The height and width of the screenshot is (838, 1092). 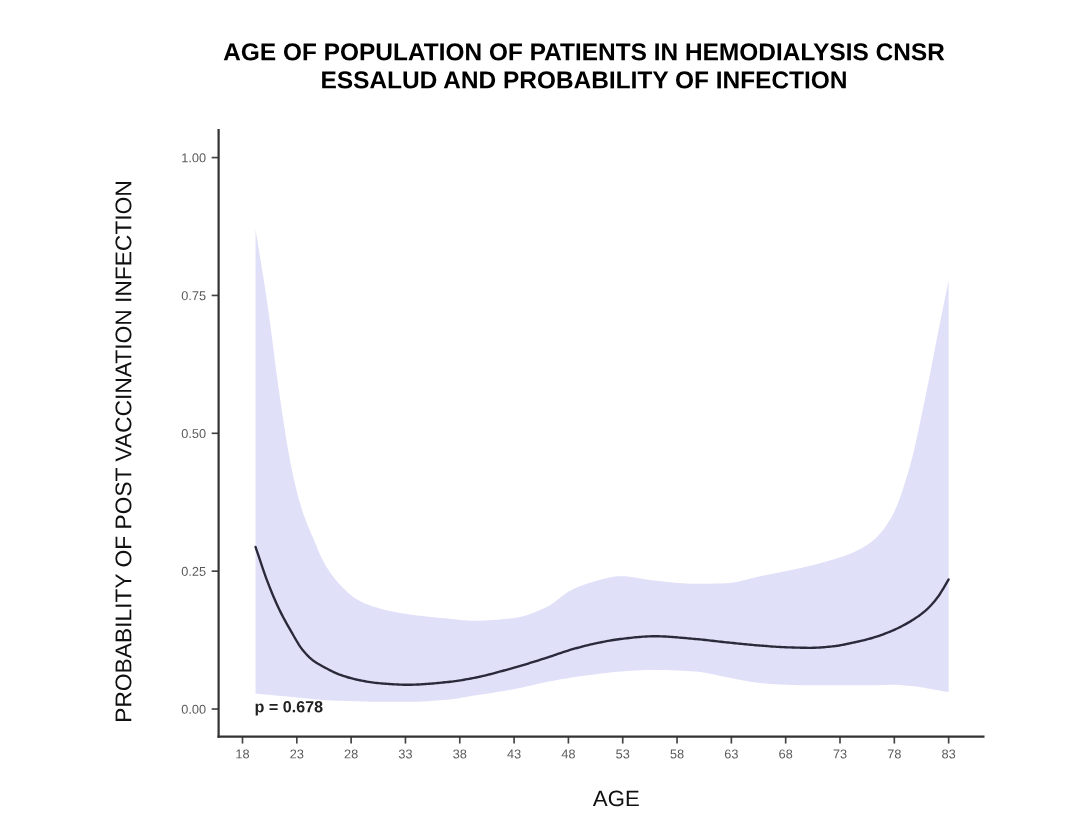 I want to click on chart-title: AGE OF POPULATION OF PATIENTS IN HEMODIALYSIS CNSR ESSALUD AND PROBABILITY OF INFECTION, so click(x=584, y=66).